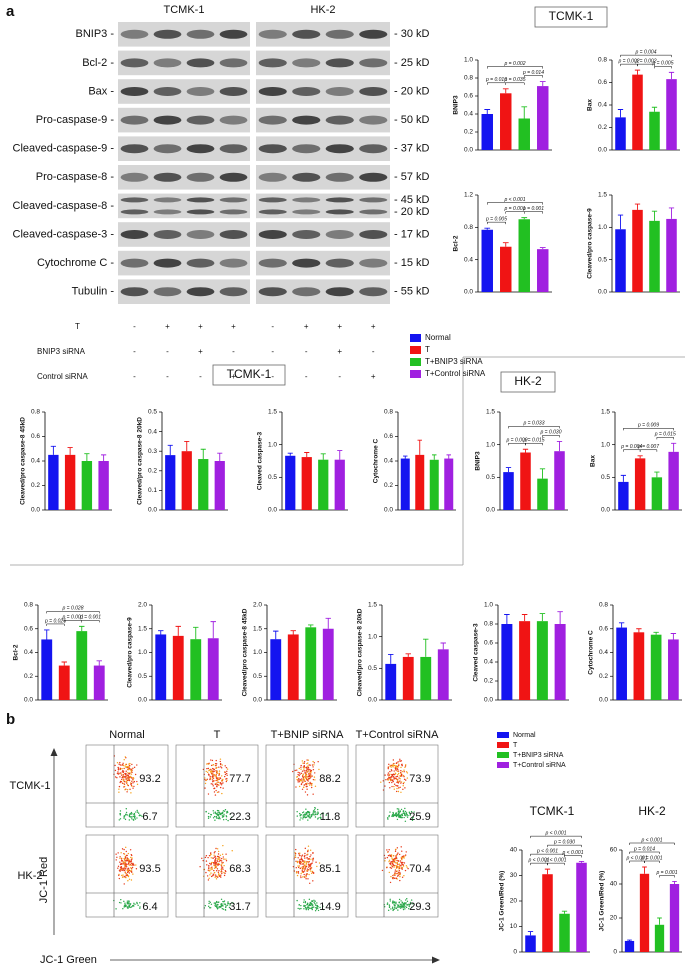  What do you see at coordinates (184, 10) in the screenshot?
I see `cell-line-label: TCMK-1` at bounding box center [184, 10].